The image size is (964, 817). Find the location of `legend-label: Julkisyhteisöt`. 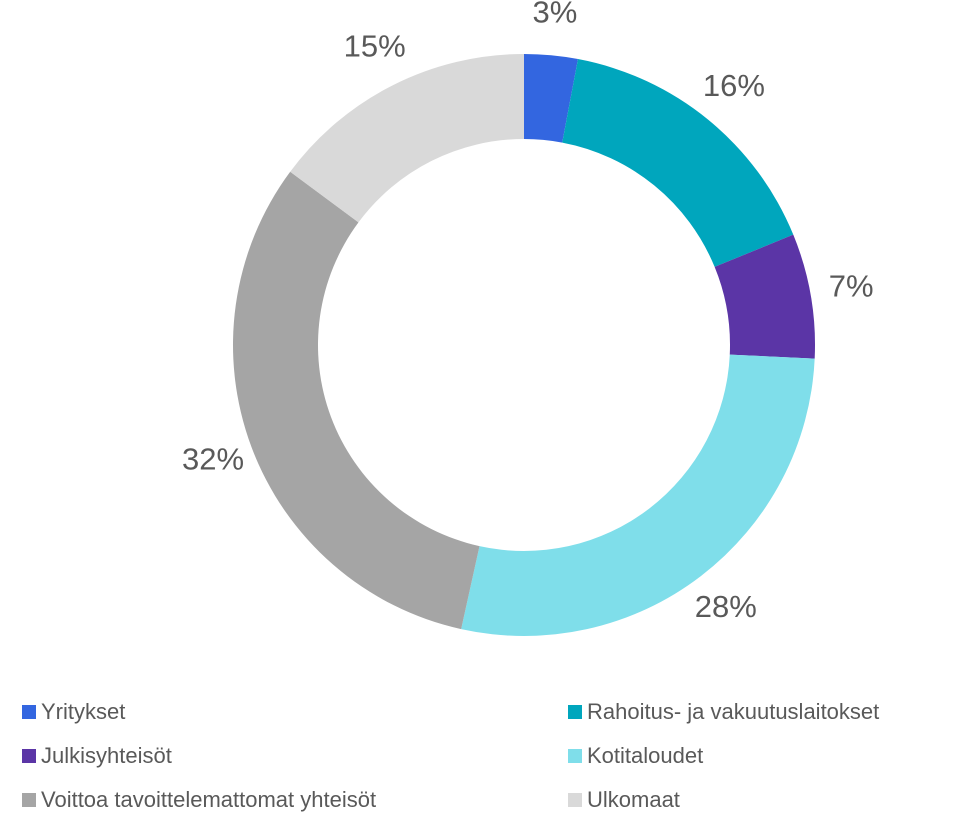

legend-label: Julkisyhteisöt is located at coordinates (106, 755).